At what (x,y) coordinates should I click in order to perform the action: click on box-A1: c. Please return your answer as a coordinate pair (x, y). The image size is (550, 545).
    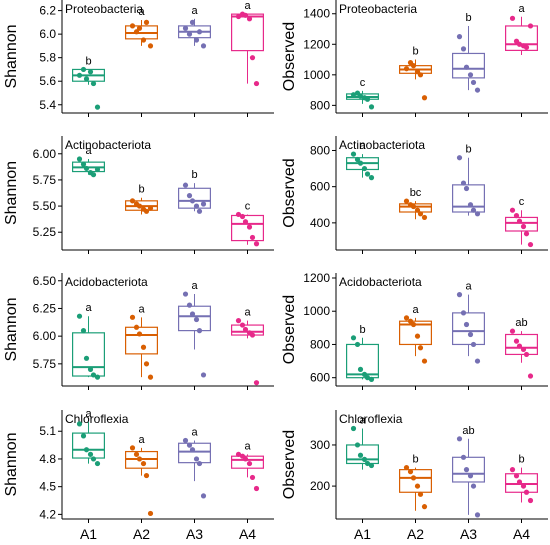
    Looking at the image, I should click on (363, 93).